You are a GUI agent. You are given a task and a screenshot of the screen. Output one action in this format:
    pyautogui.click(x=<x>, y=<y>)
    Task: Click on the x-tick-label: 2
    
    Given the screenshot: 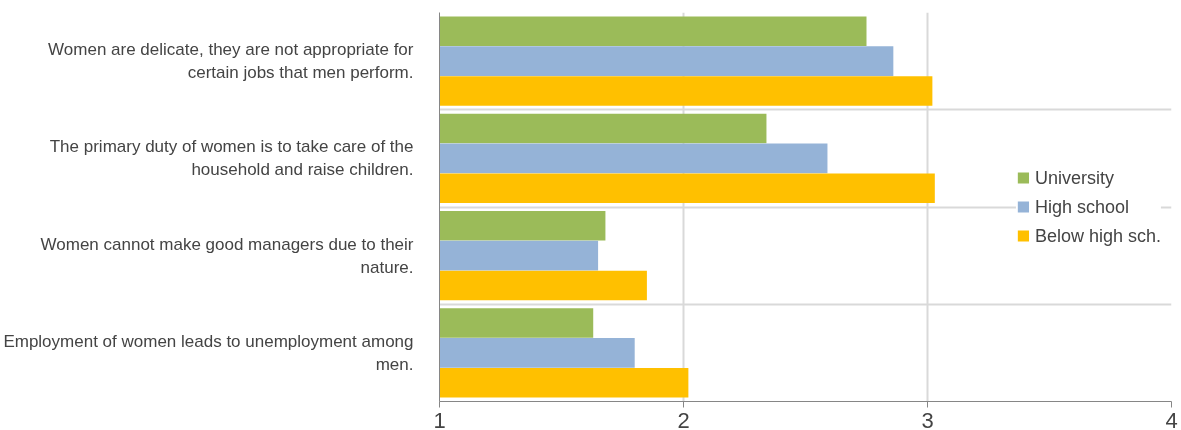 What is the action you would take?
    pyautogui.click(x=683, y=418)
    